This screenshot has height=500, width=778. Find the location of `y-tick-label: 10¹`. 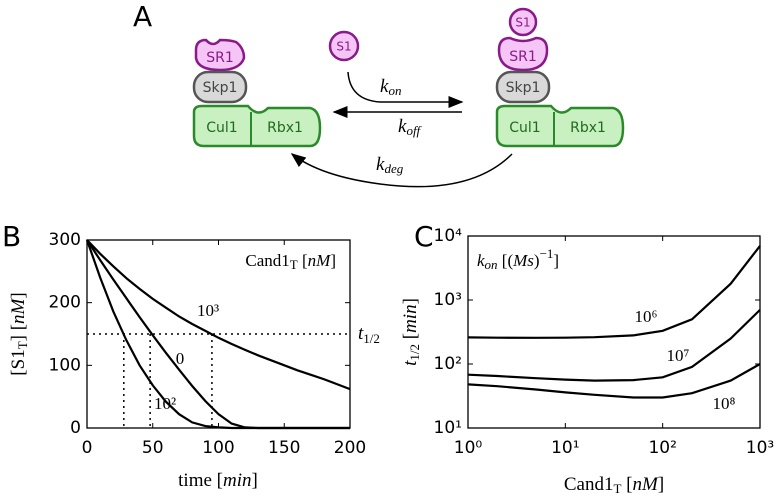

y-tick-label: 10¹ is located at coordinates (448, 428).